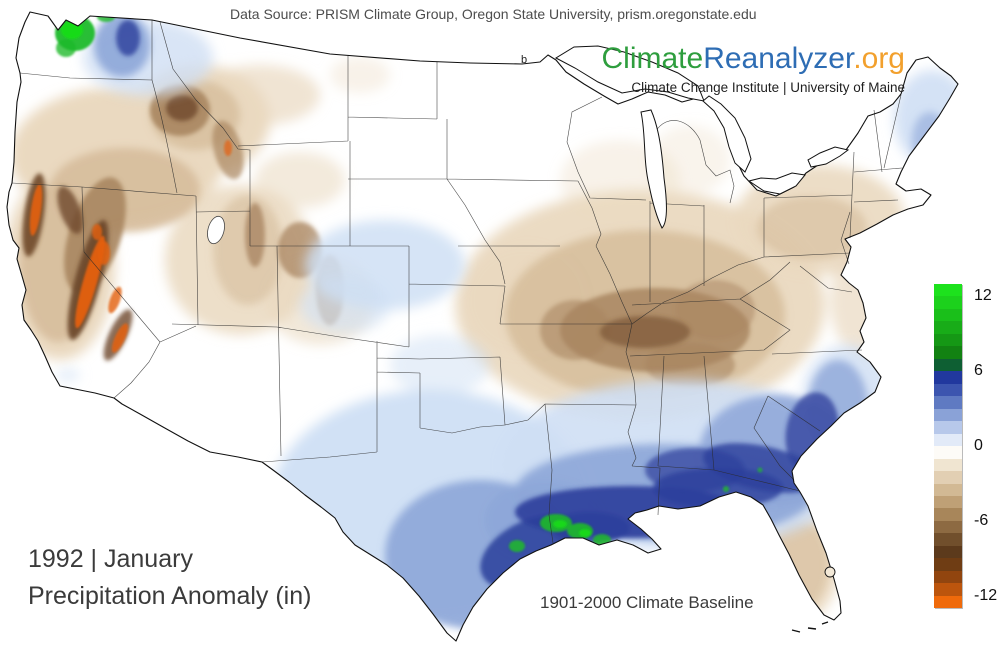 This screenshot has width=1000, height=645. I want to click on colorbar-tick-label: -12, so click(986, 595).